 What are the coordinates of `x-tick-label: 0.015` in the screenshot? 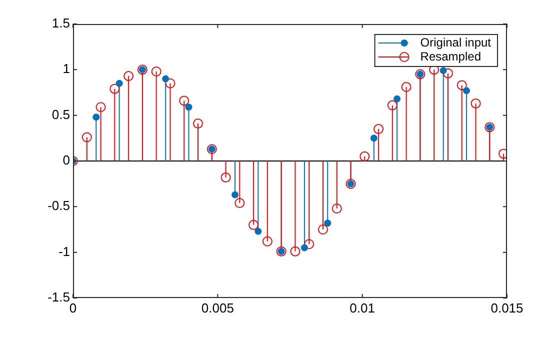 It's located at (507, 308).